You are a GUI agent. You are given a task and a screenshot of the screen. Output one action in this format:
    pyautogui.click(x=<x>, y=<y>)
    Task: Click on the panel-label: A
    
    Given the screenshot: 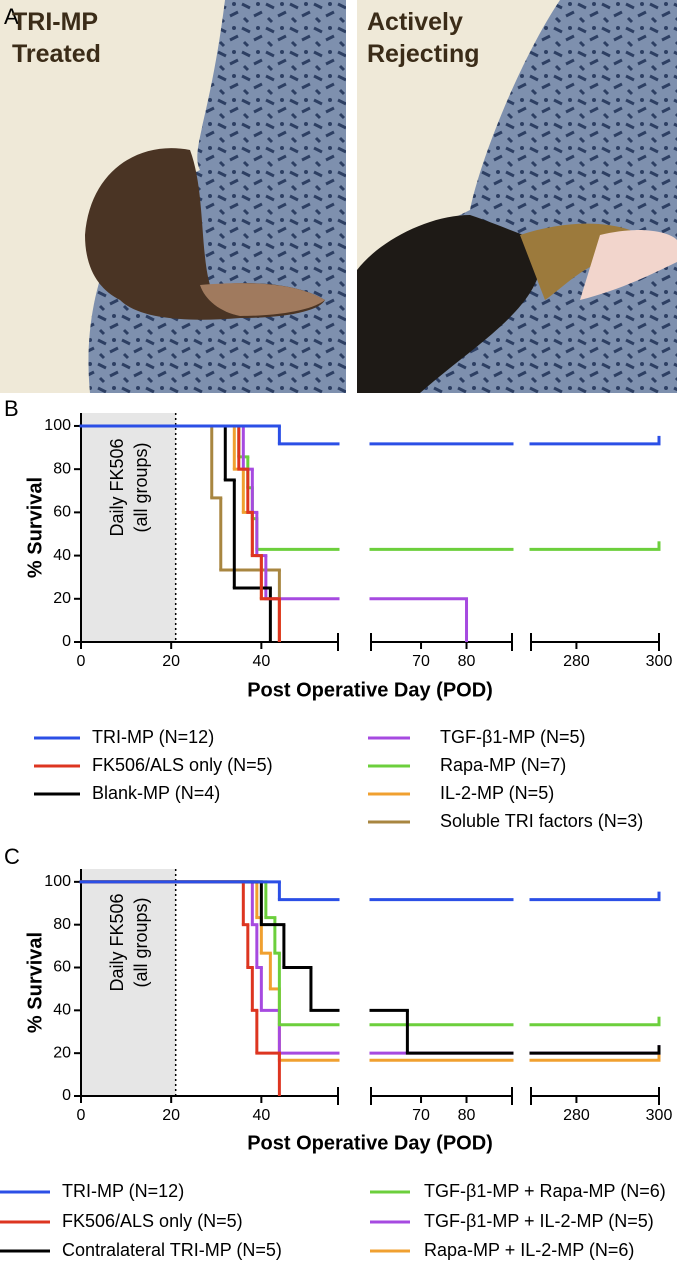 What is the action you would take?
    pyautogui.click(x=11, y=16)
    